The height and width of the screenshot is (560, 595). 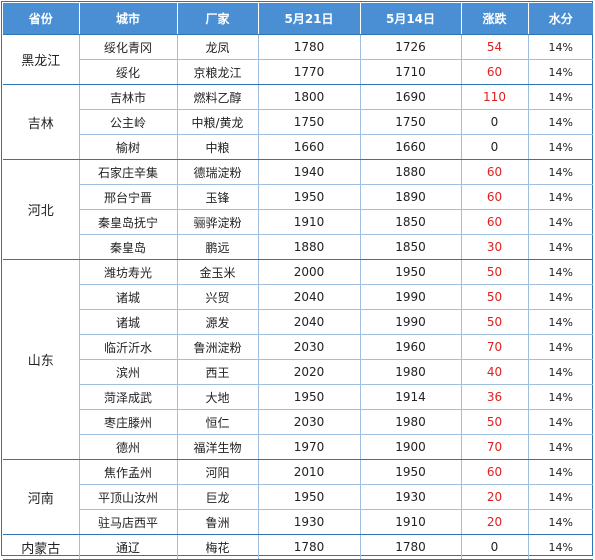 I want to click on factory-cell: 鹏远, so click(x=218, y=247).